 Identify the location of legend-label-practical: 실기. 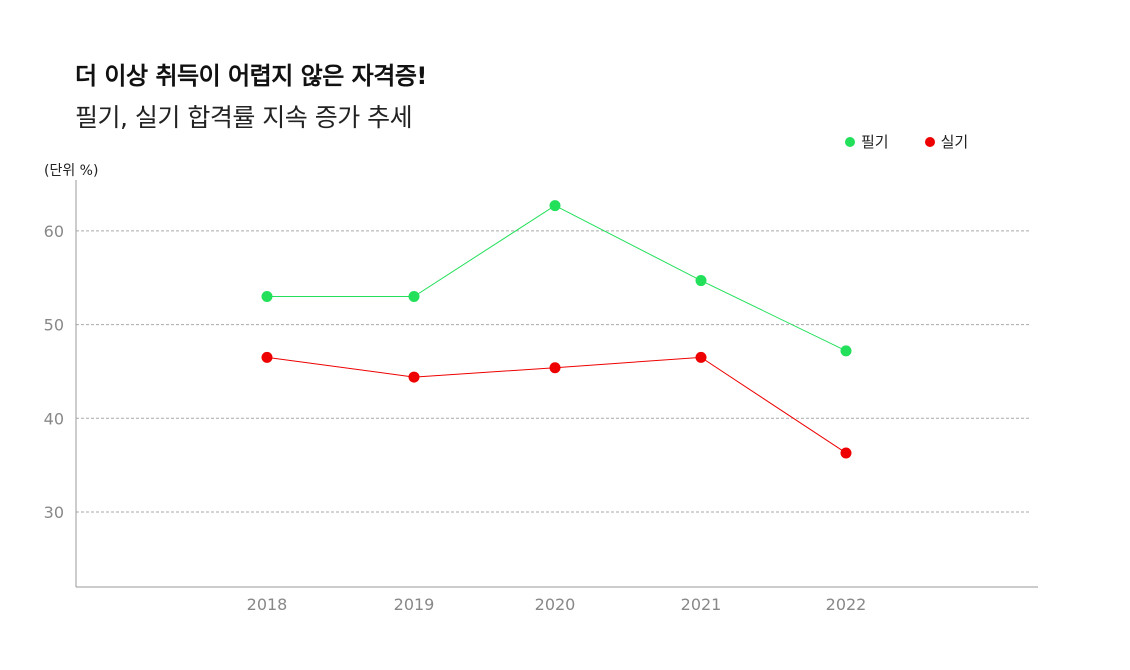
(954, 142).